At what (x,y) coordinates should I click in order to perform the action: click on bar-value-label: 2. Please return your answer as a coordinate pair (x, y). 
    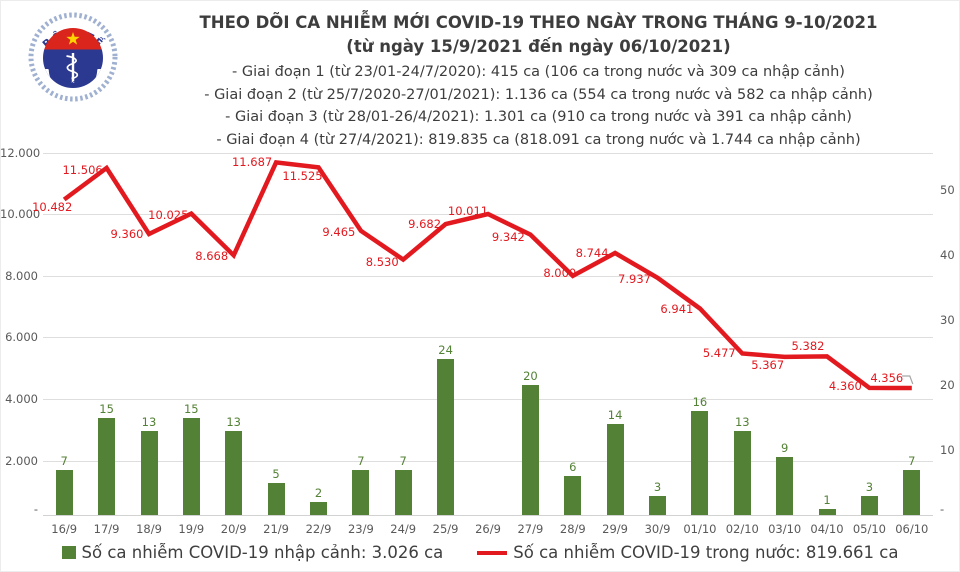
    Looking at the image, I should click on (318, 493).